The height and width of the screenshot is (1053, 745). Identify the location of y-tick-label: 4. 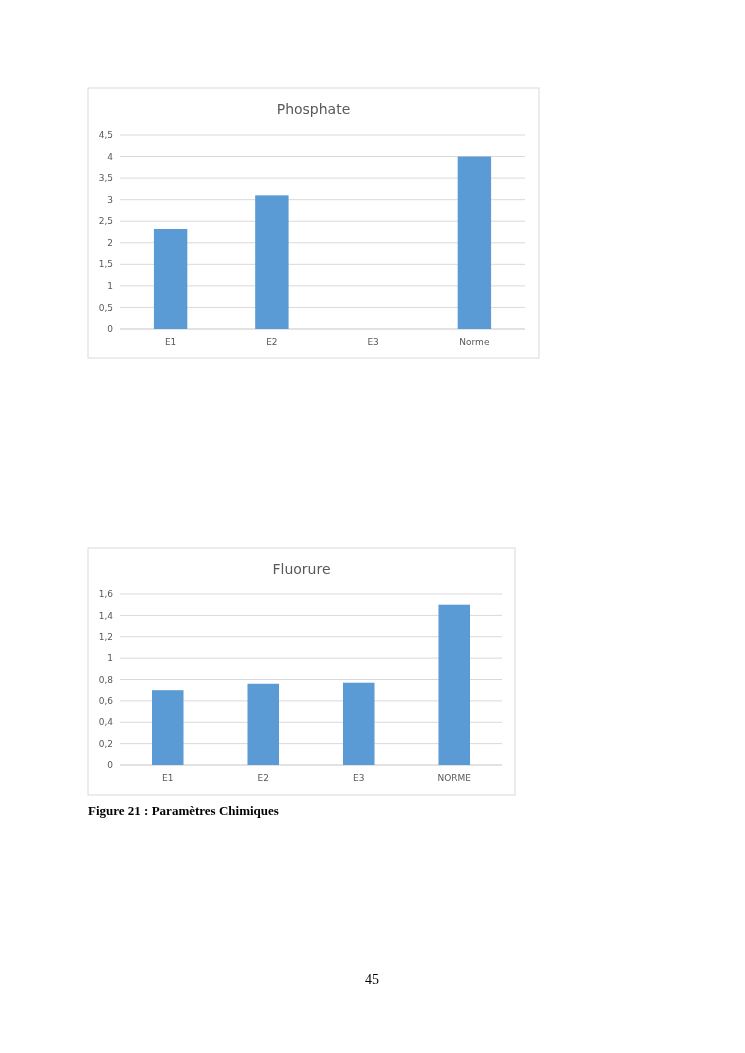
(110, 156).